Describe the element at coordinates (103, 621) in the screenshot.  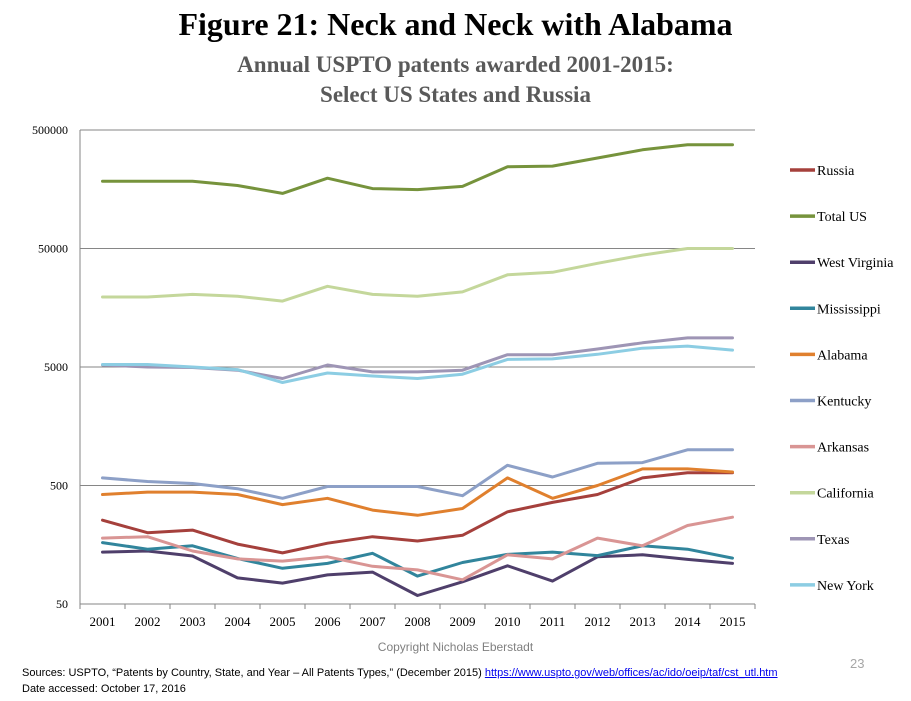
I see `x-tick-label: 2001` at that location.